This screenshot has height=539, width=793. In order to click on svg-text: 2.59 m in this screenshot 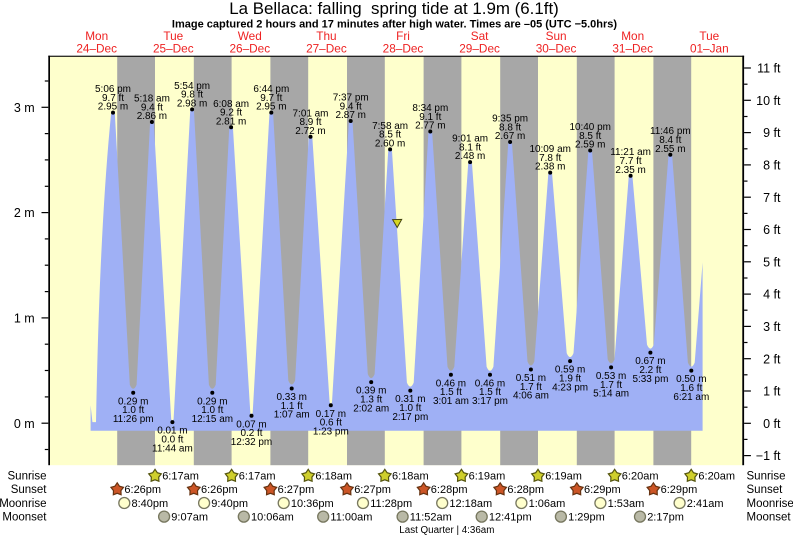, I will do `click(590, 145)`.